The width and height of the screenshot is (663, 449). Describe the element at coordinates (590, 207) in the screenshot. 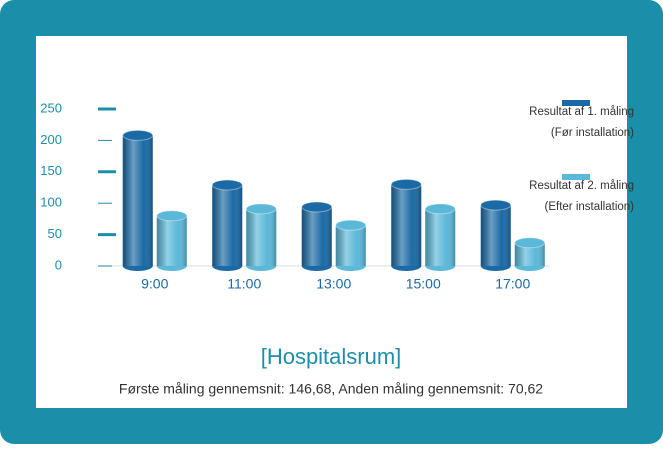

I see `legend-description: (Efter installation)` at that location.